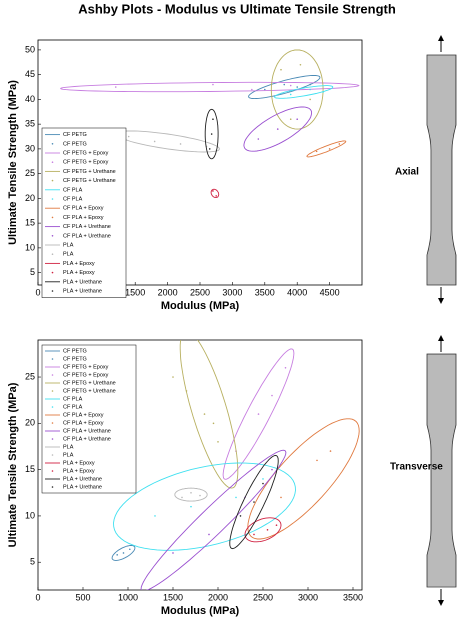  Describe the element at coordinates (173, 597) in the screenshot. I see `x-tick-label: 1500` at that location.